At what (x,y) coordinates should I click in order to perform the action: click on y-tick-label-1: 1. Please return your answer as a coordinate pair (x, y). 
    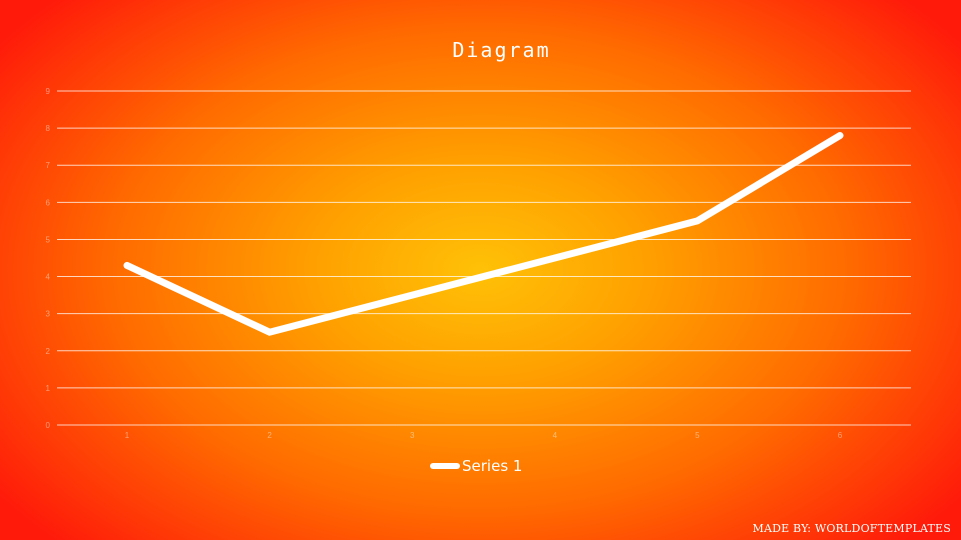
    Looking at the image, I should click on (48, 388).